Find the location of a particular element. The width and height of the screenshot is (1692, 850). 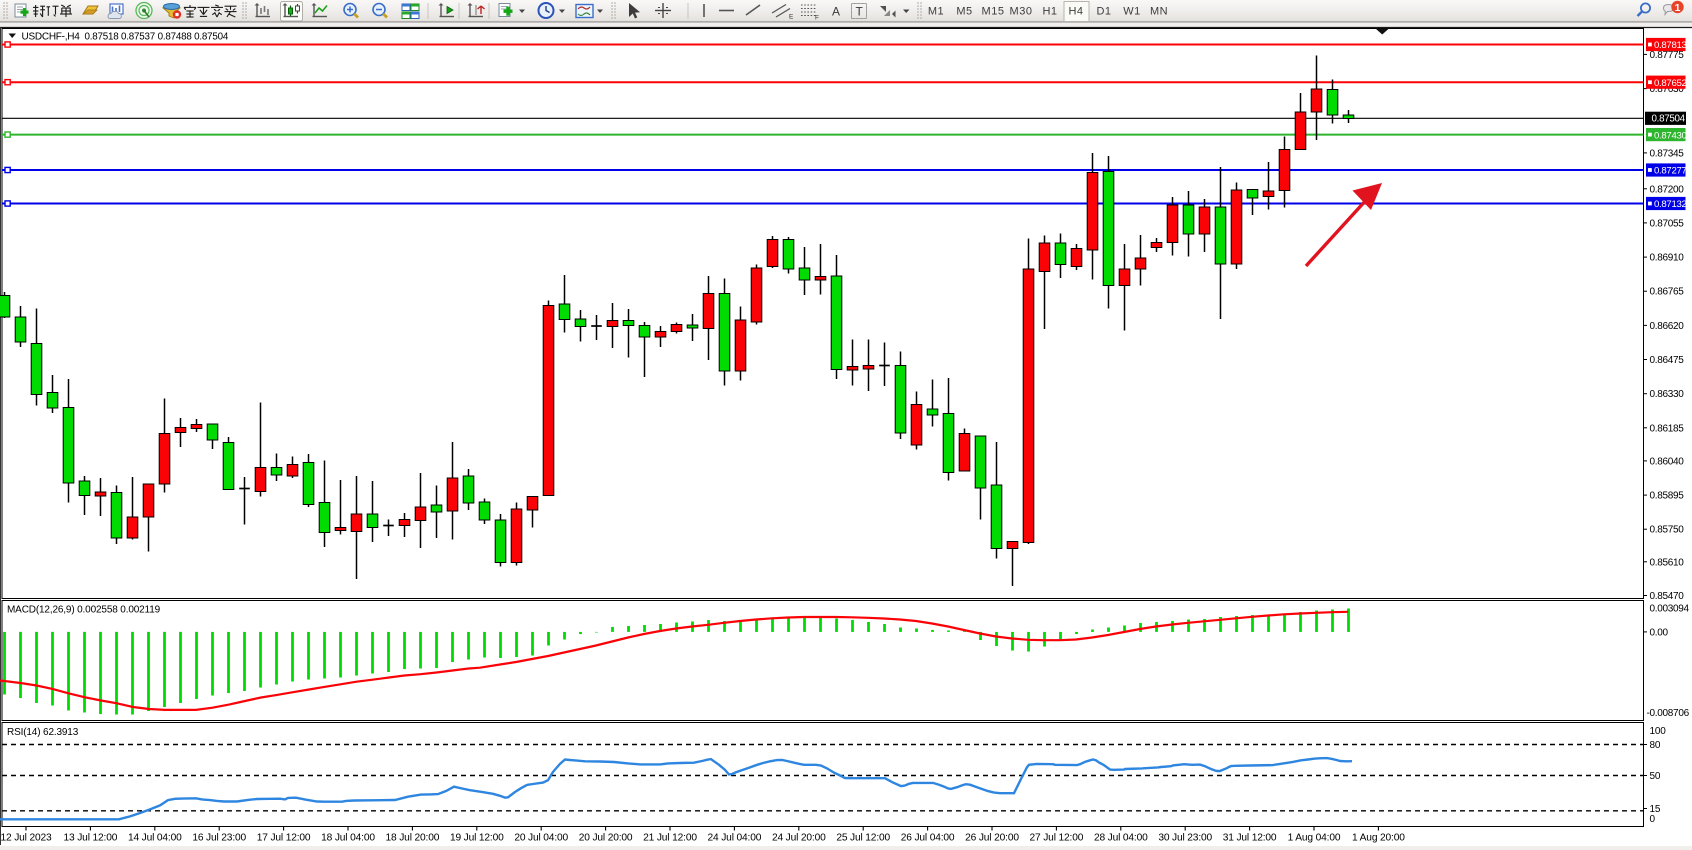

svg-text: 0.87813 is located at coordinates (1670, 45).